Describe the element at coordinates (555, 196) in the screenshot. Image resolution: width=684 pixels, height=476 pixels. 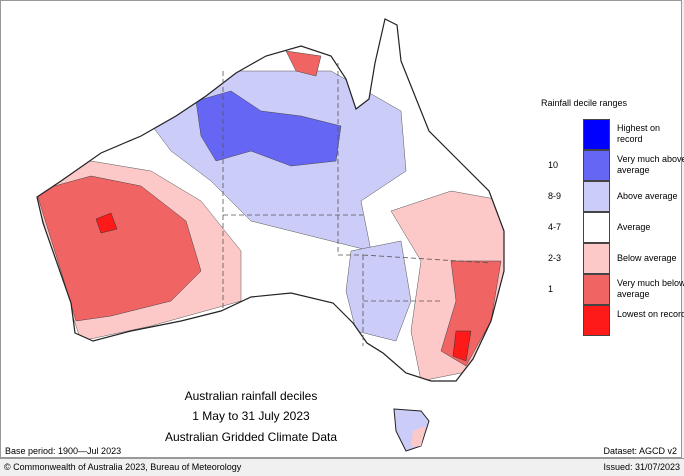
I see `legend-decile: 8-9` at that location.